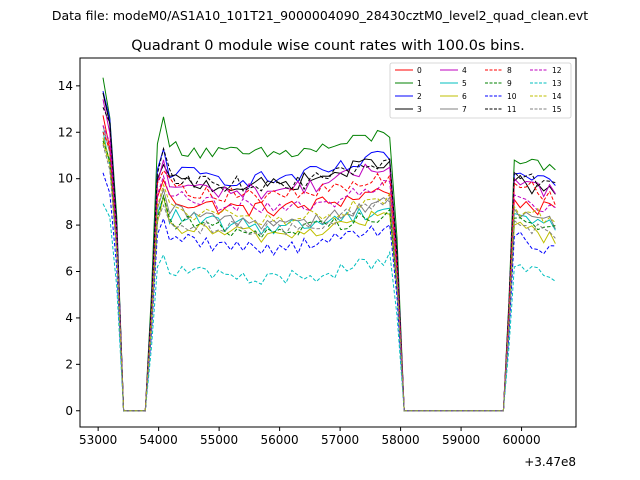 This screenshot has height=480, width=640. What do you see at coordinates (550, 462) in the screenshot?
I see `x-offset-label: +3.47e8` at bounding box center [550, 462].